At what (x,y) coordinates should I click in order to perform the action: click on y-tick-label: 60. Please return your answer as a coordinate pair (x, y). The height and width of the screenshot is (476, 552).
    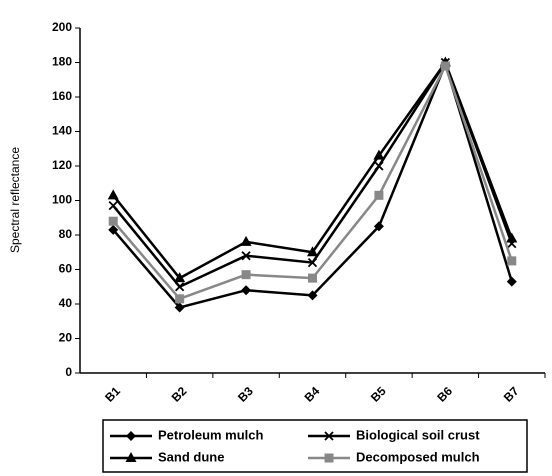
    Looking at the image, I should click on (66, 269).